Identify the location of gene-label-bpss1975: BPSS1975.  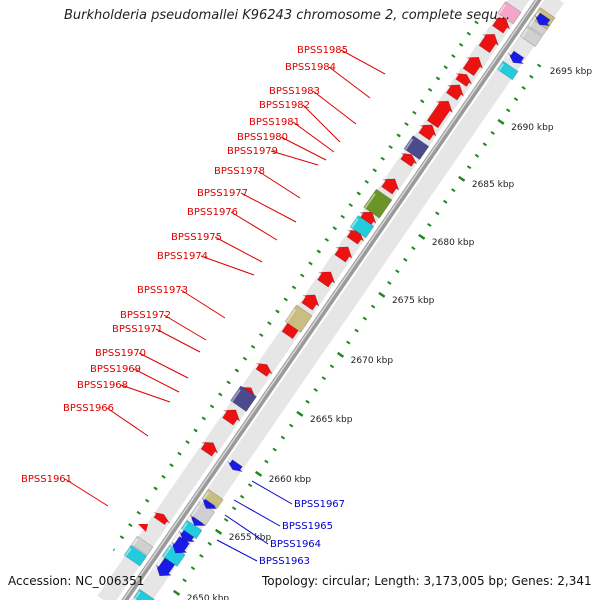
(196, 237).